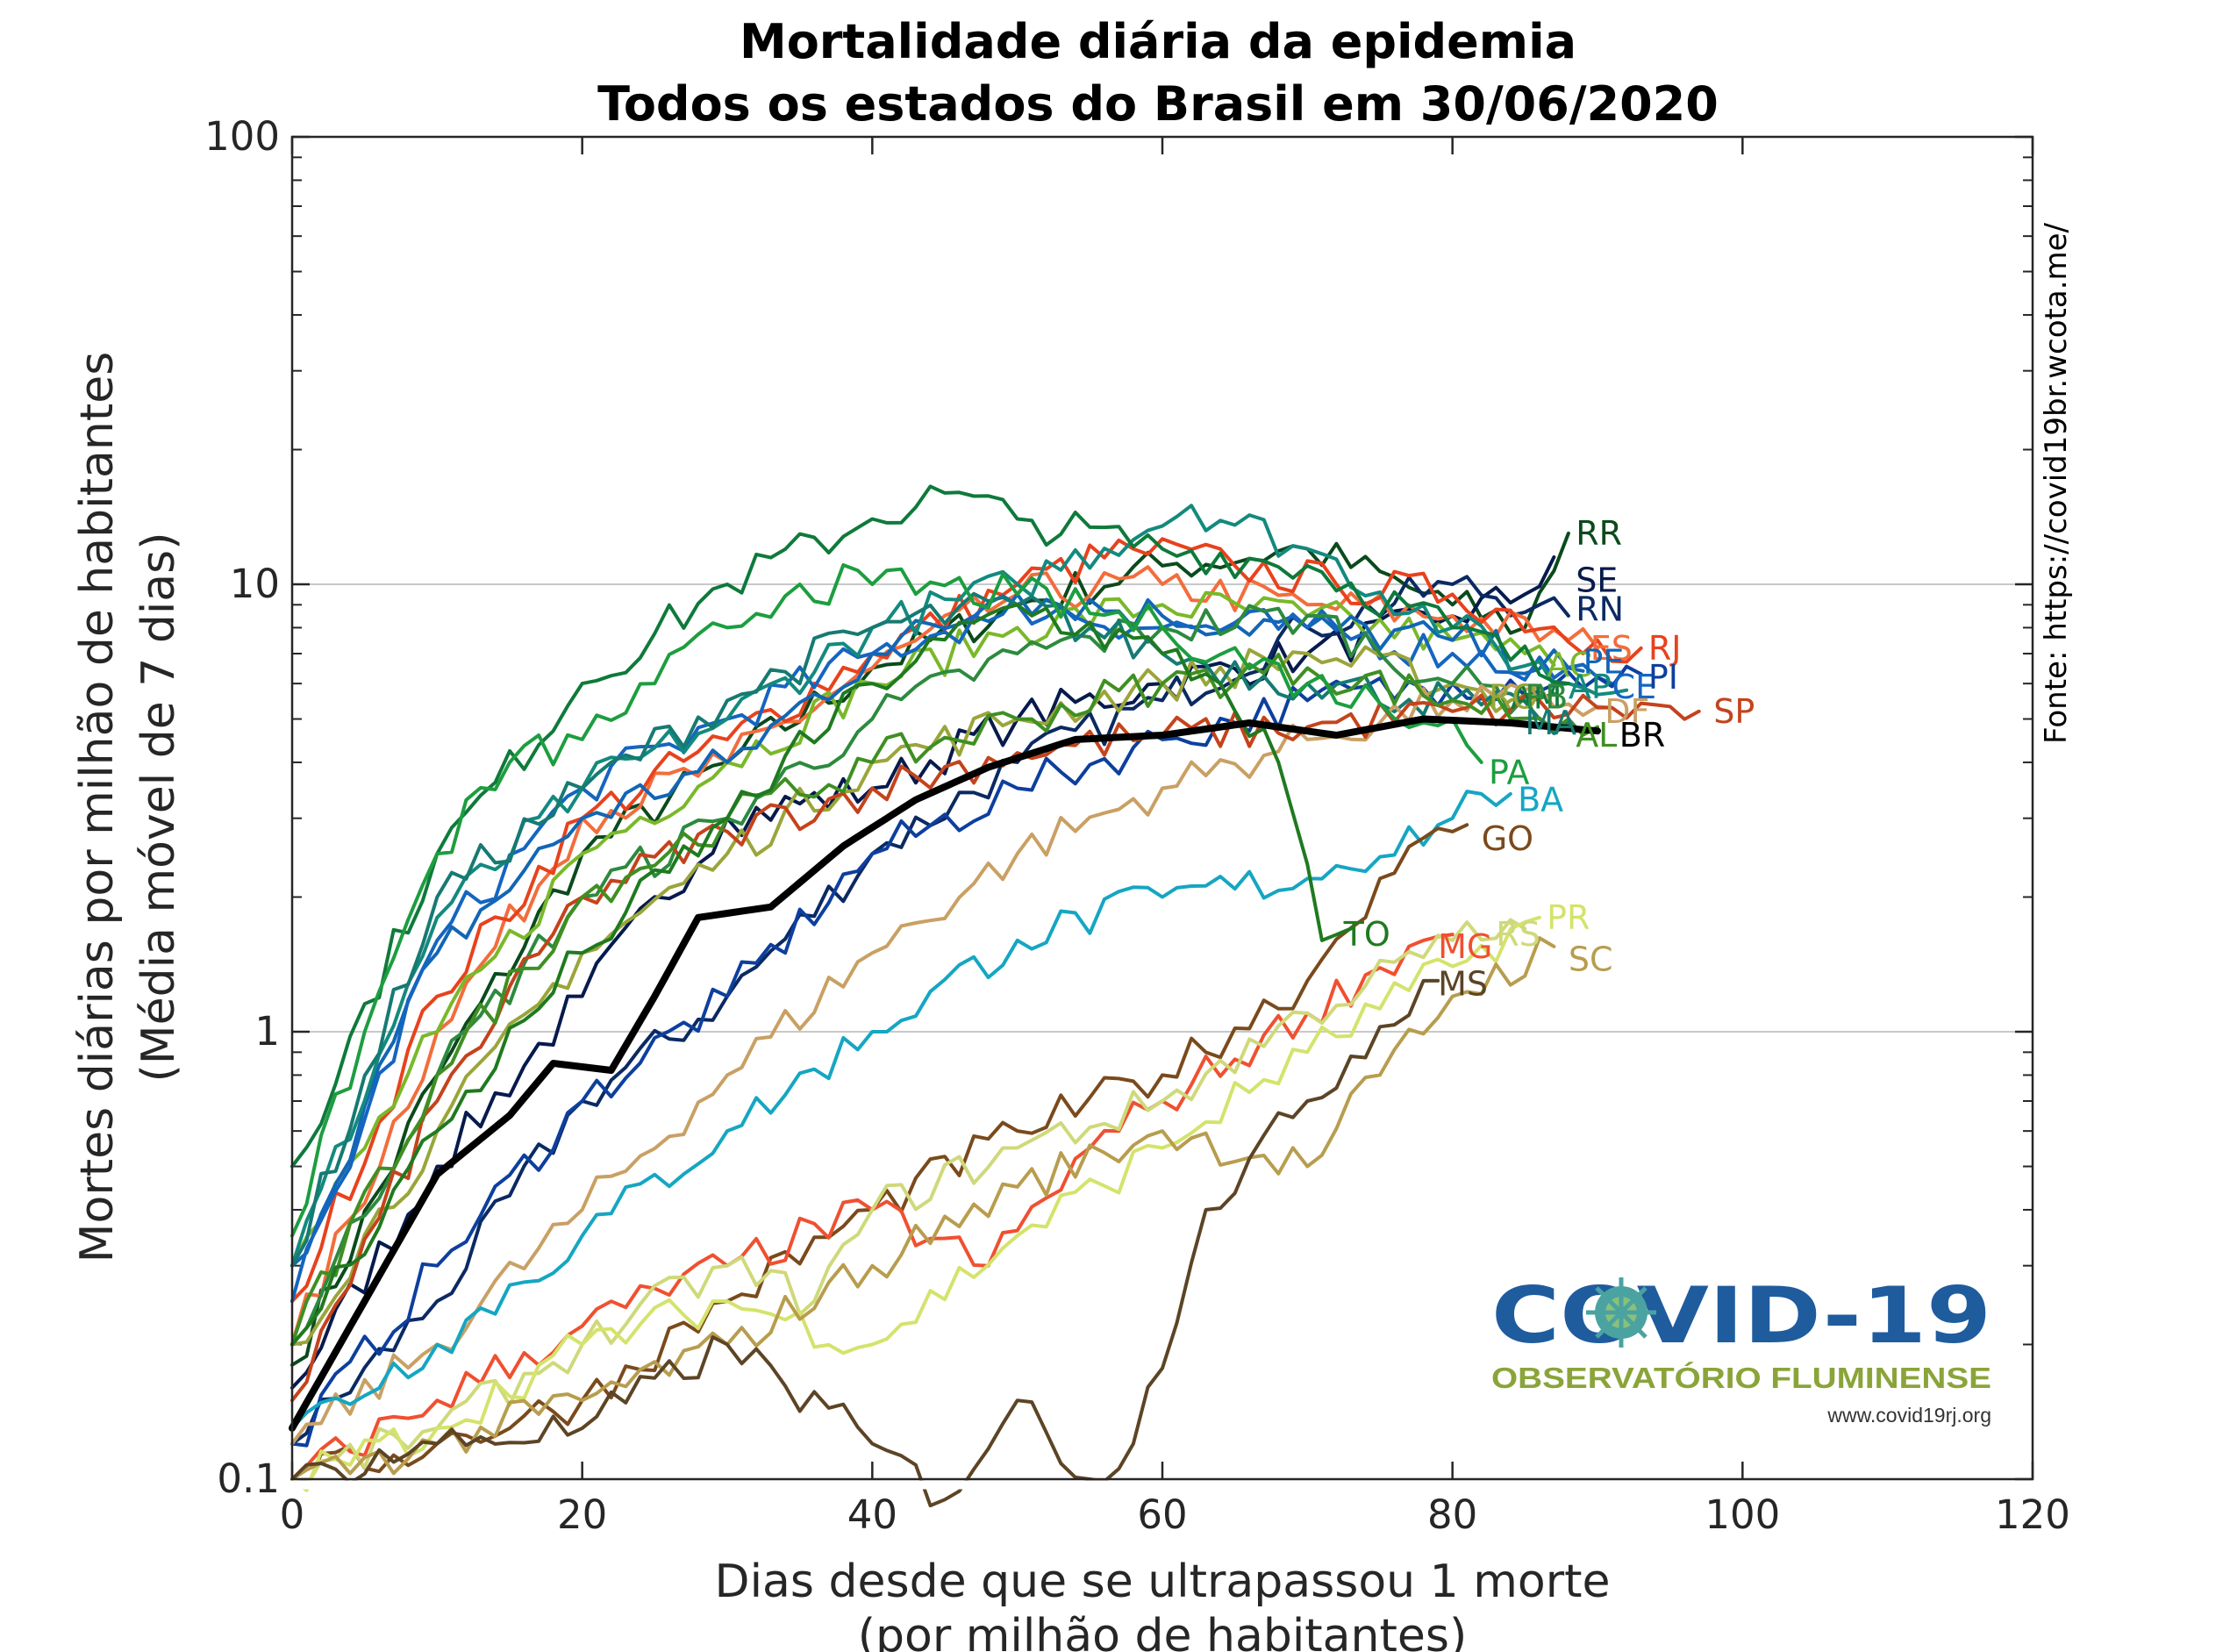 This screenshot has height=1652, width=2230. What do you see at coordinates (1591, 960) in the screenshot?
I see `series-label-sc: SC` at bounding box center [1591, 960].